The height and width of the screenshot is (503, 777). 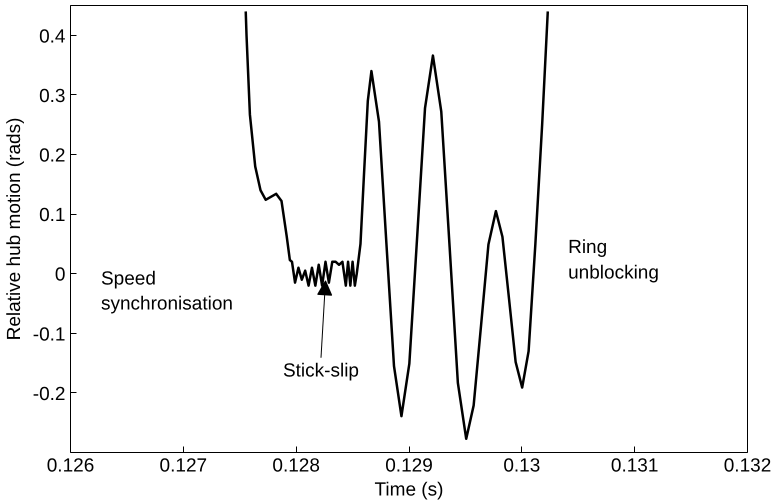 What do you see at coordinates (49, 335) in the screenshot?
I see `y-tick-label: -0.1` at bounding box center [49, 335].